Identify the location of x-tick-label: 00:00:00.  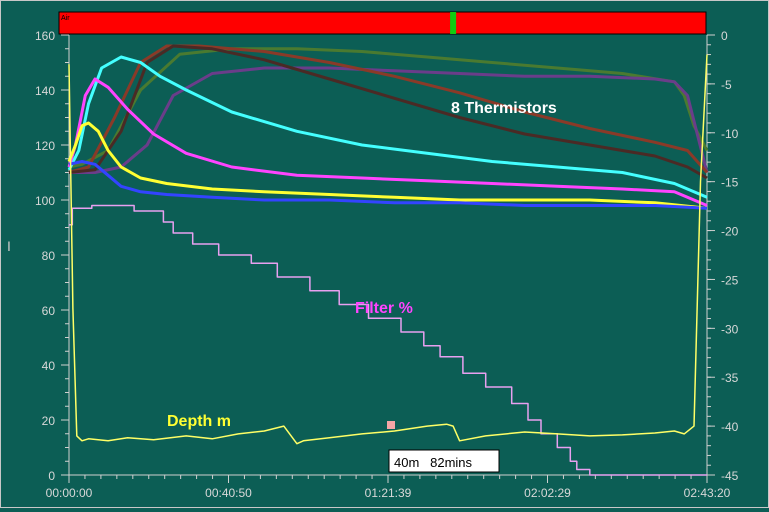
(69, 493).